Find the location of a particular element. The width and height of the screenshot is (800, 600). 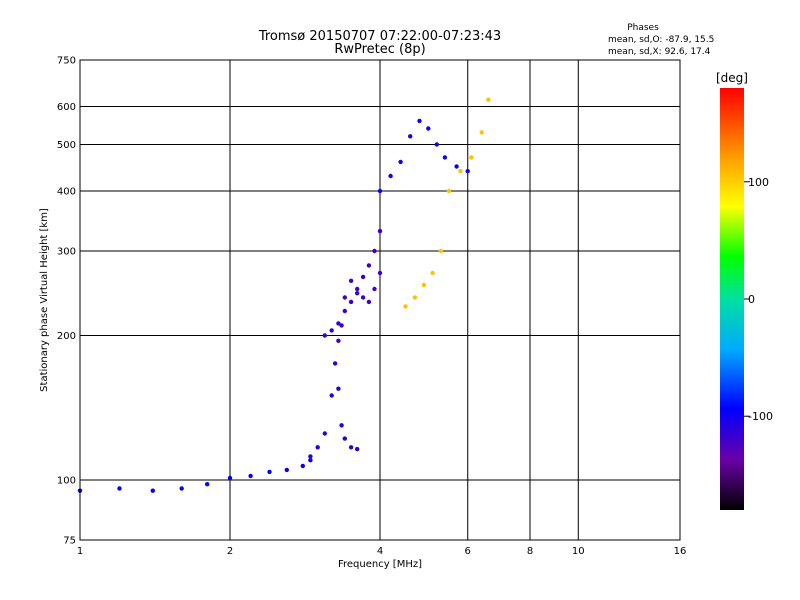

y-tick-label: 200 is located at coordinates (66, 336).